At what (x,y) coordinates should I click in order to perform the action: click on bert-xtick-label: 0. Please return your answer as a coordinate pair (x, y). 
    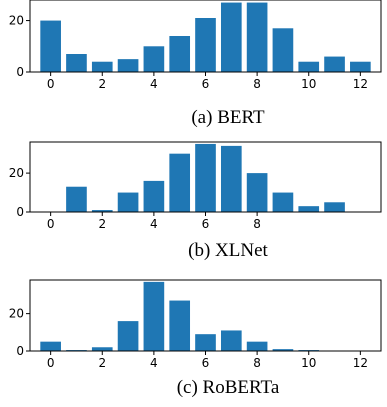
    Looking at the image, I should click on (51, 84).